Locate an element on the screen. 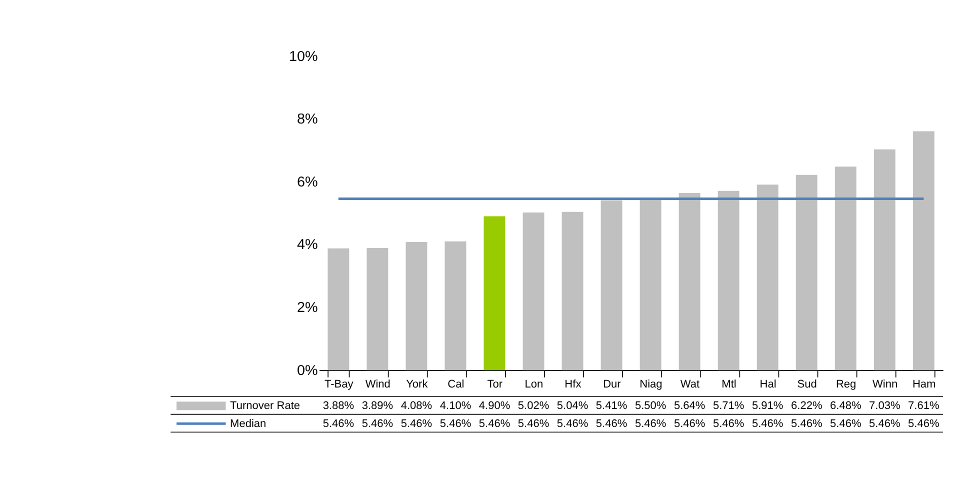 This screenshot has width=954, height=494. x-tick-label: Hfx is located at coordinates (573, 384).